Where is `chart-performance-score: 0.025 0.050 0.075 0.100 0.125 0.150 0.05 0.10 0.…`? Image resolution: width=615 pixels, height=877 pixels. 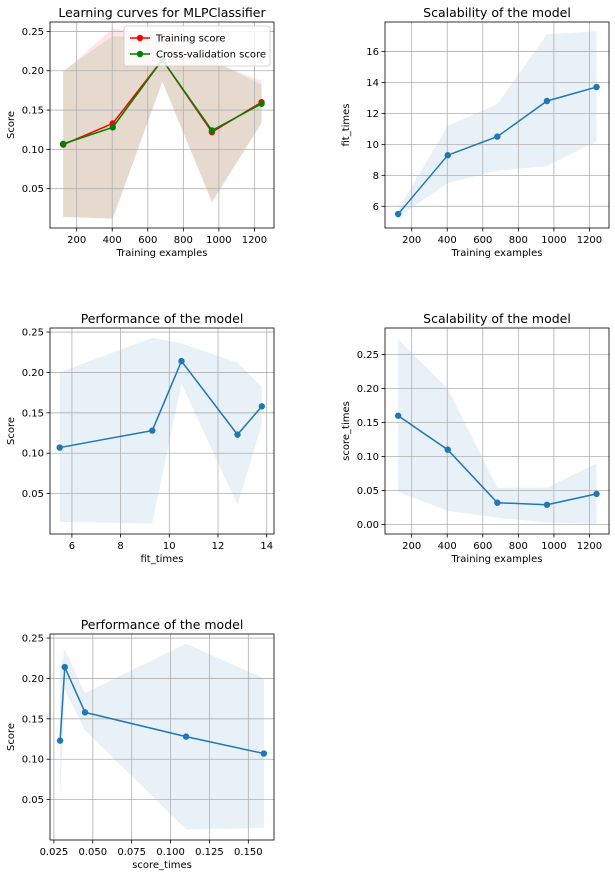 chart-performance-score: 0.025 0.050 0.075 0.100 0.125 0.150 0.05 0.10 0.… is located at coordinates (140, 744).